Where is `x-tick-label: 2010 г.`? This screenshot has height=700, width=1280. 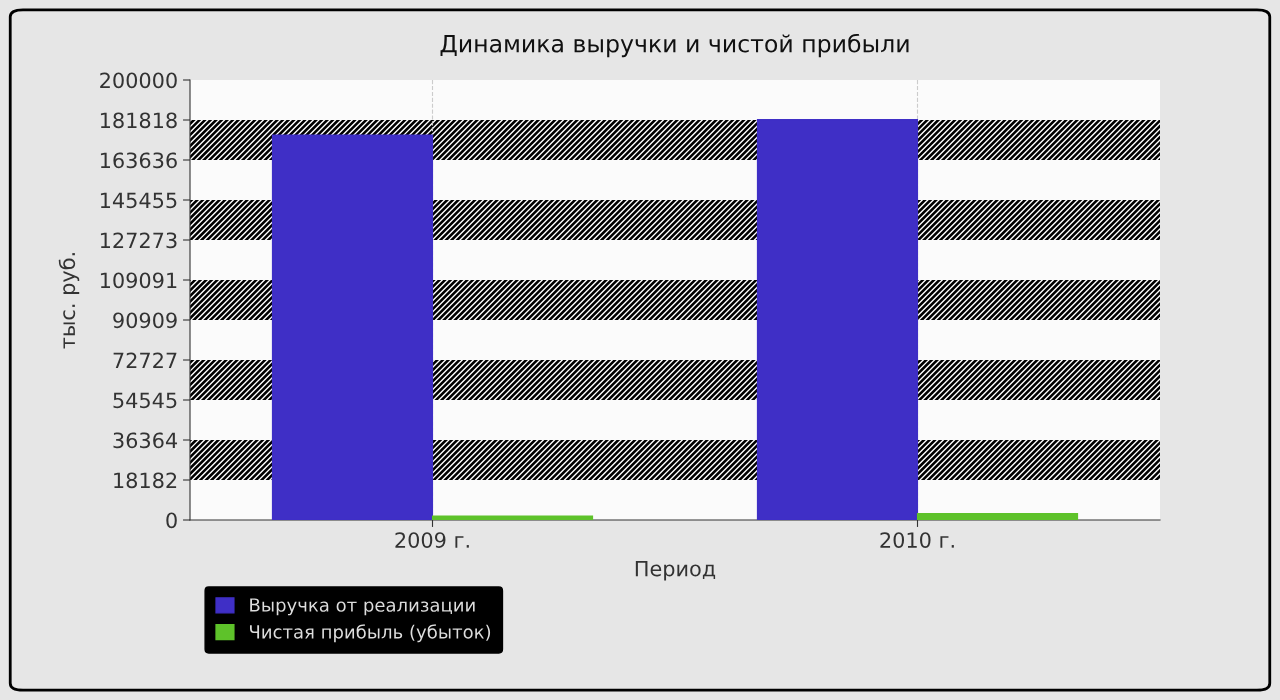 x-tick-label: 2010 г. is located at coordinates (917, 540).